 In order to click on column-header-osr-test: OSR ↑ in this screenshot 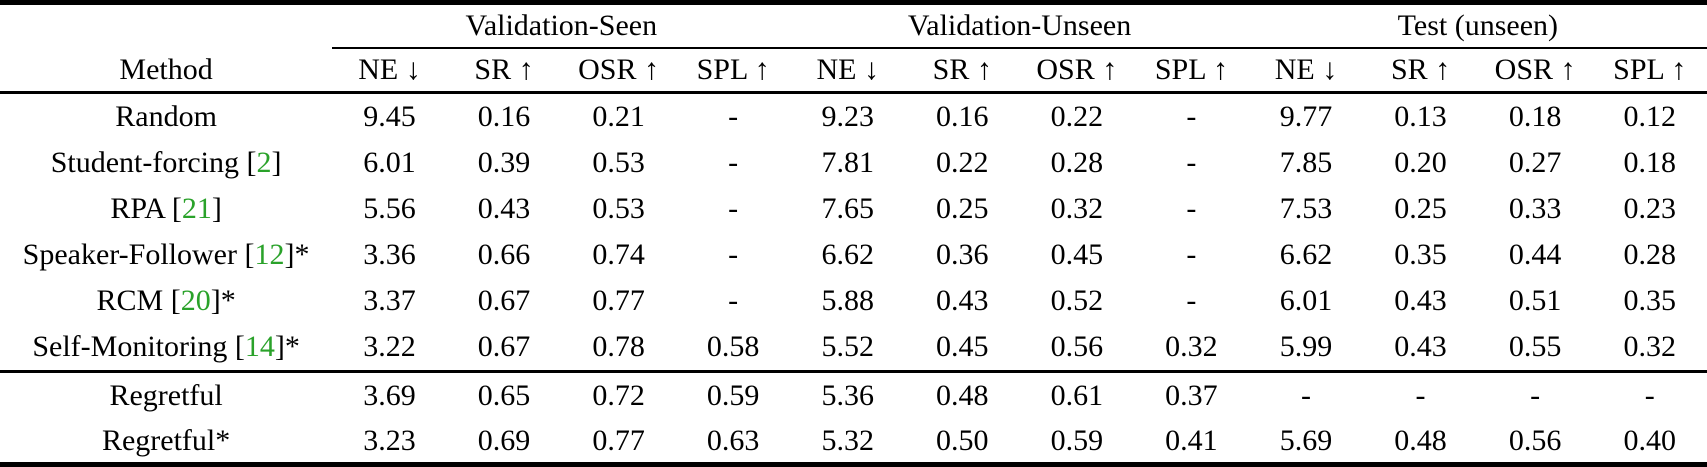, I will do `click(1535, 70)`.